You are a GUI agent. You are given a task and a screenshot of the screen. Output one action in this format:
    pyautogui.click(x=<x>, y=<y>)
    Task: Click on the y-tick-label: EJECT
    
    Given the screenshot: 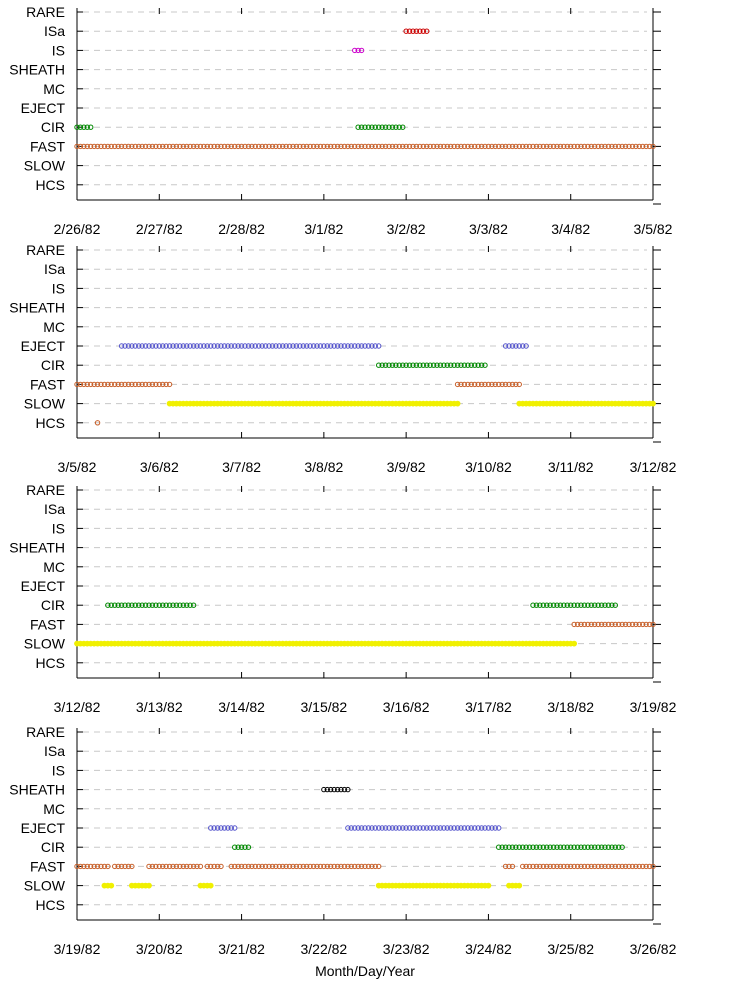 What is the action you would take?
    pyautogui.click(x=43, y=586)
    